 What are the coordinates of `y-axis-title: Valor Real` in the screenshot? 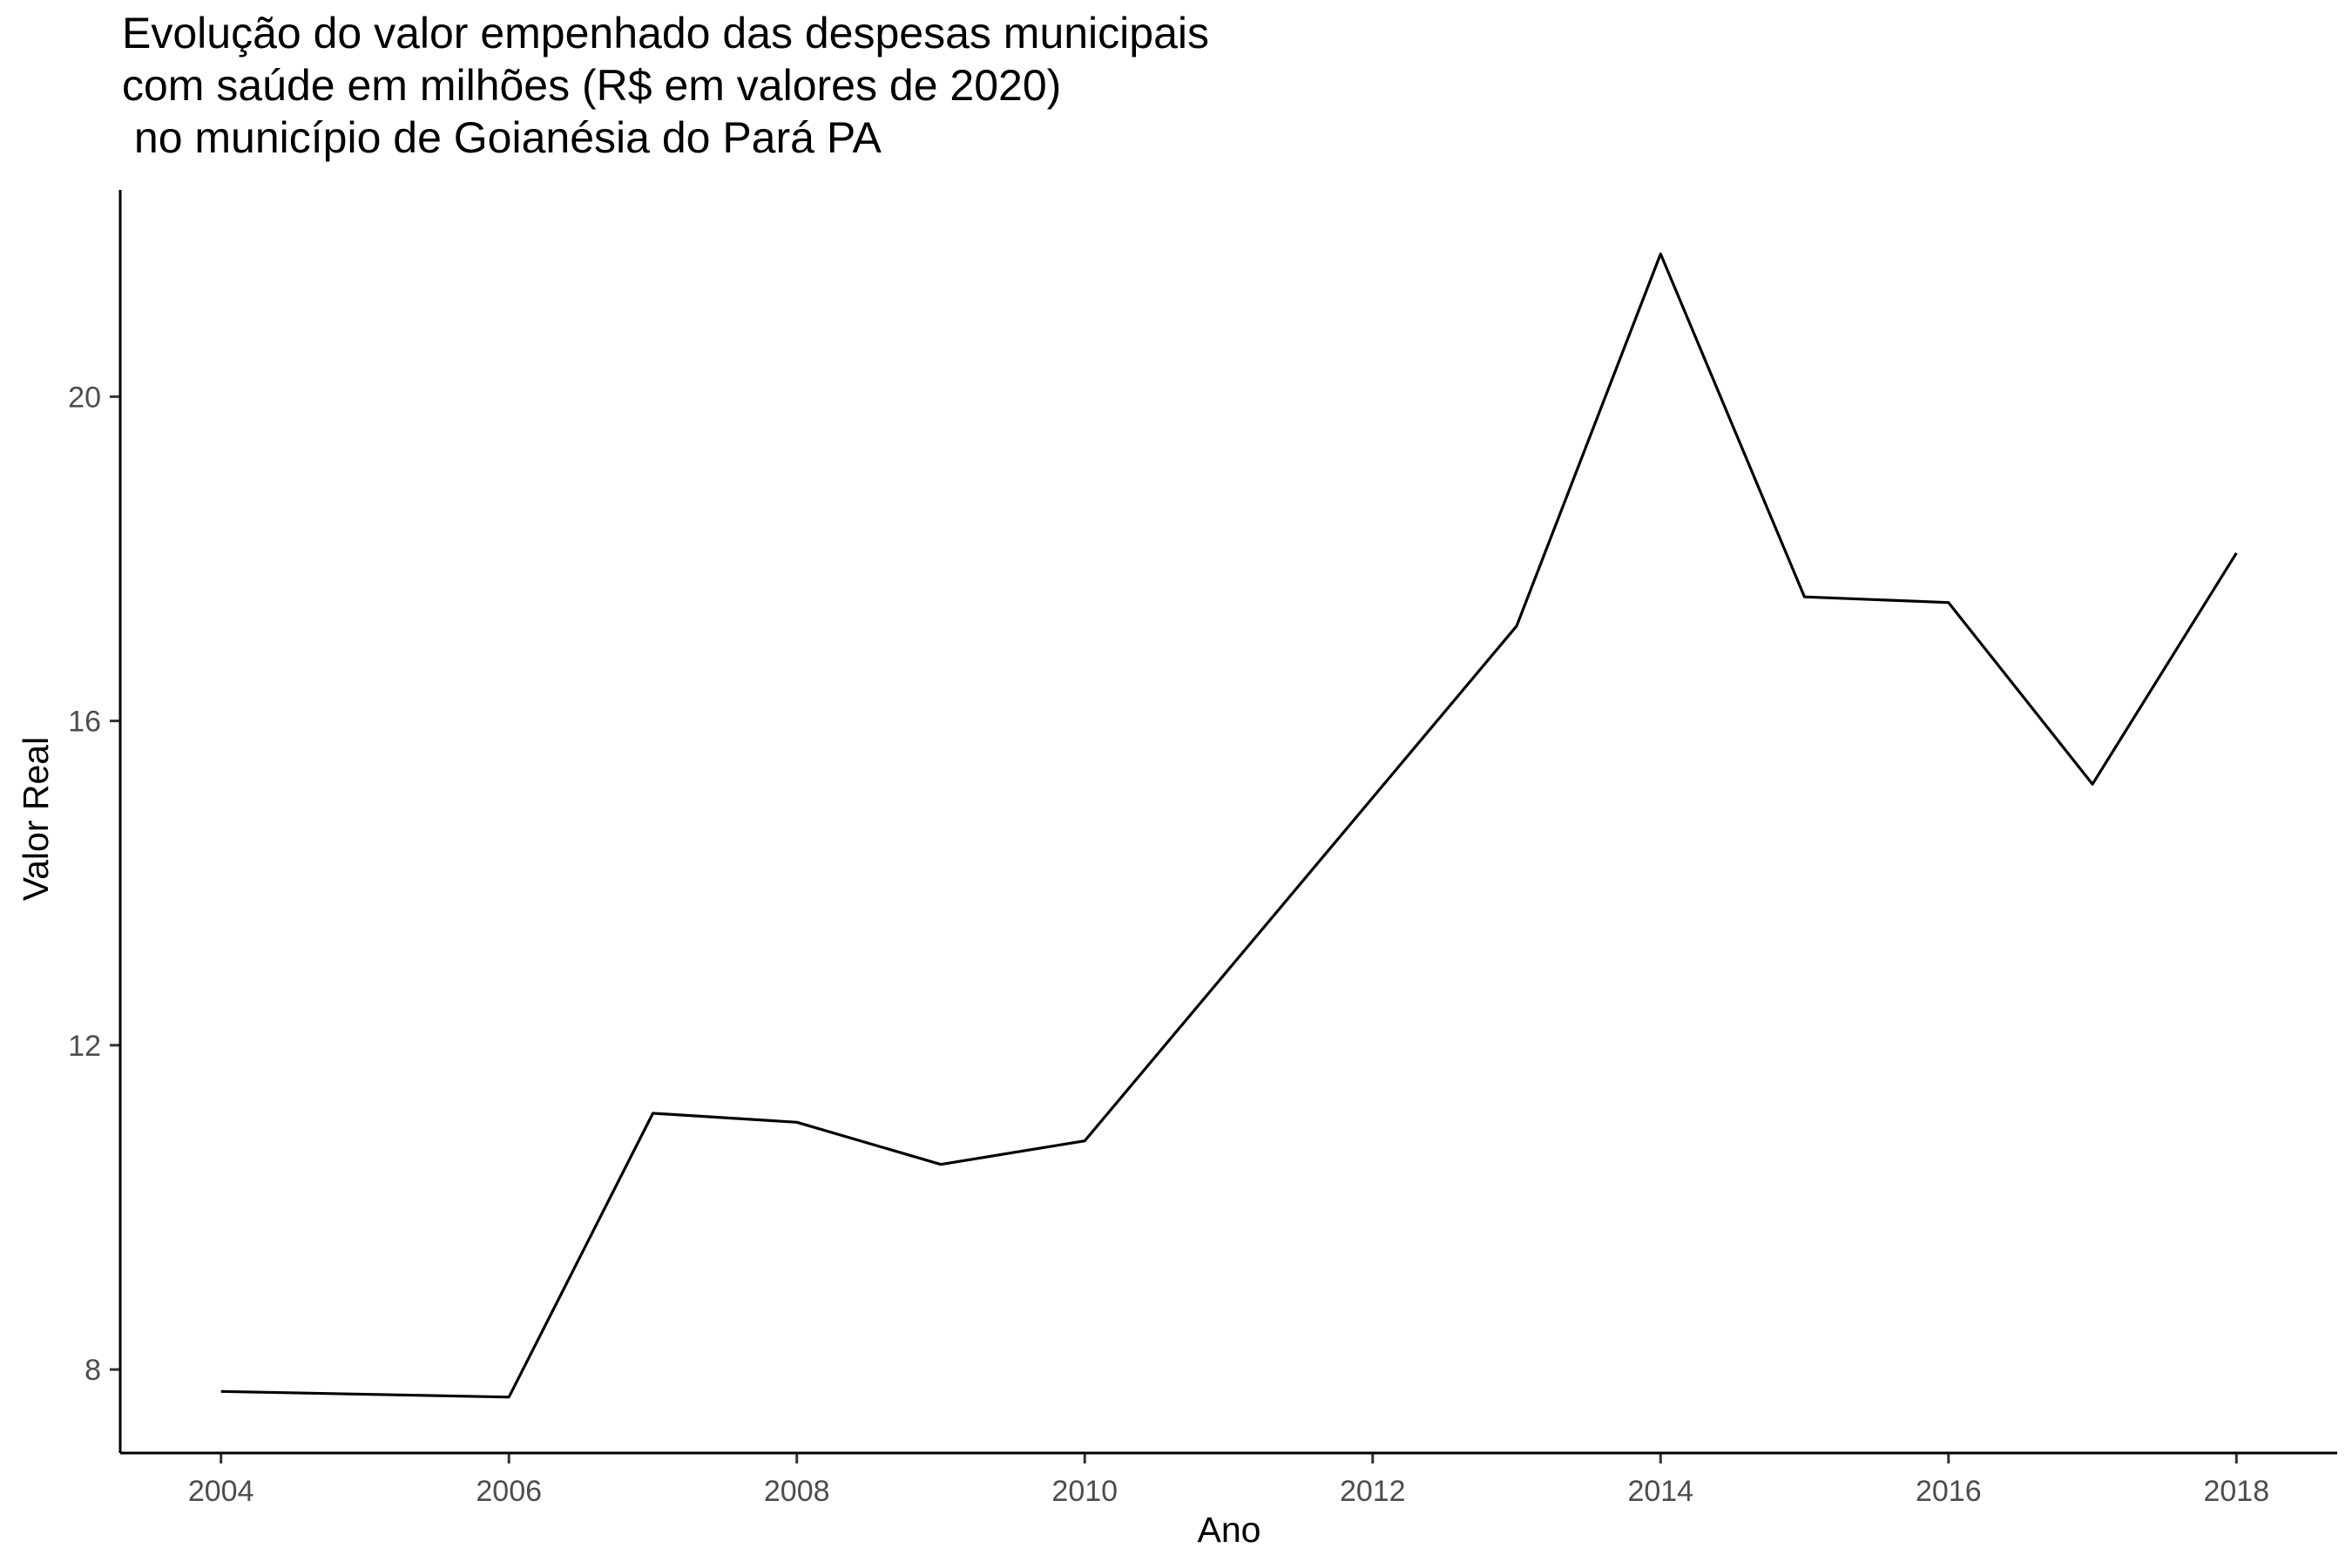 It's located at (36, 819).